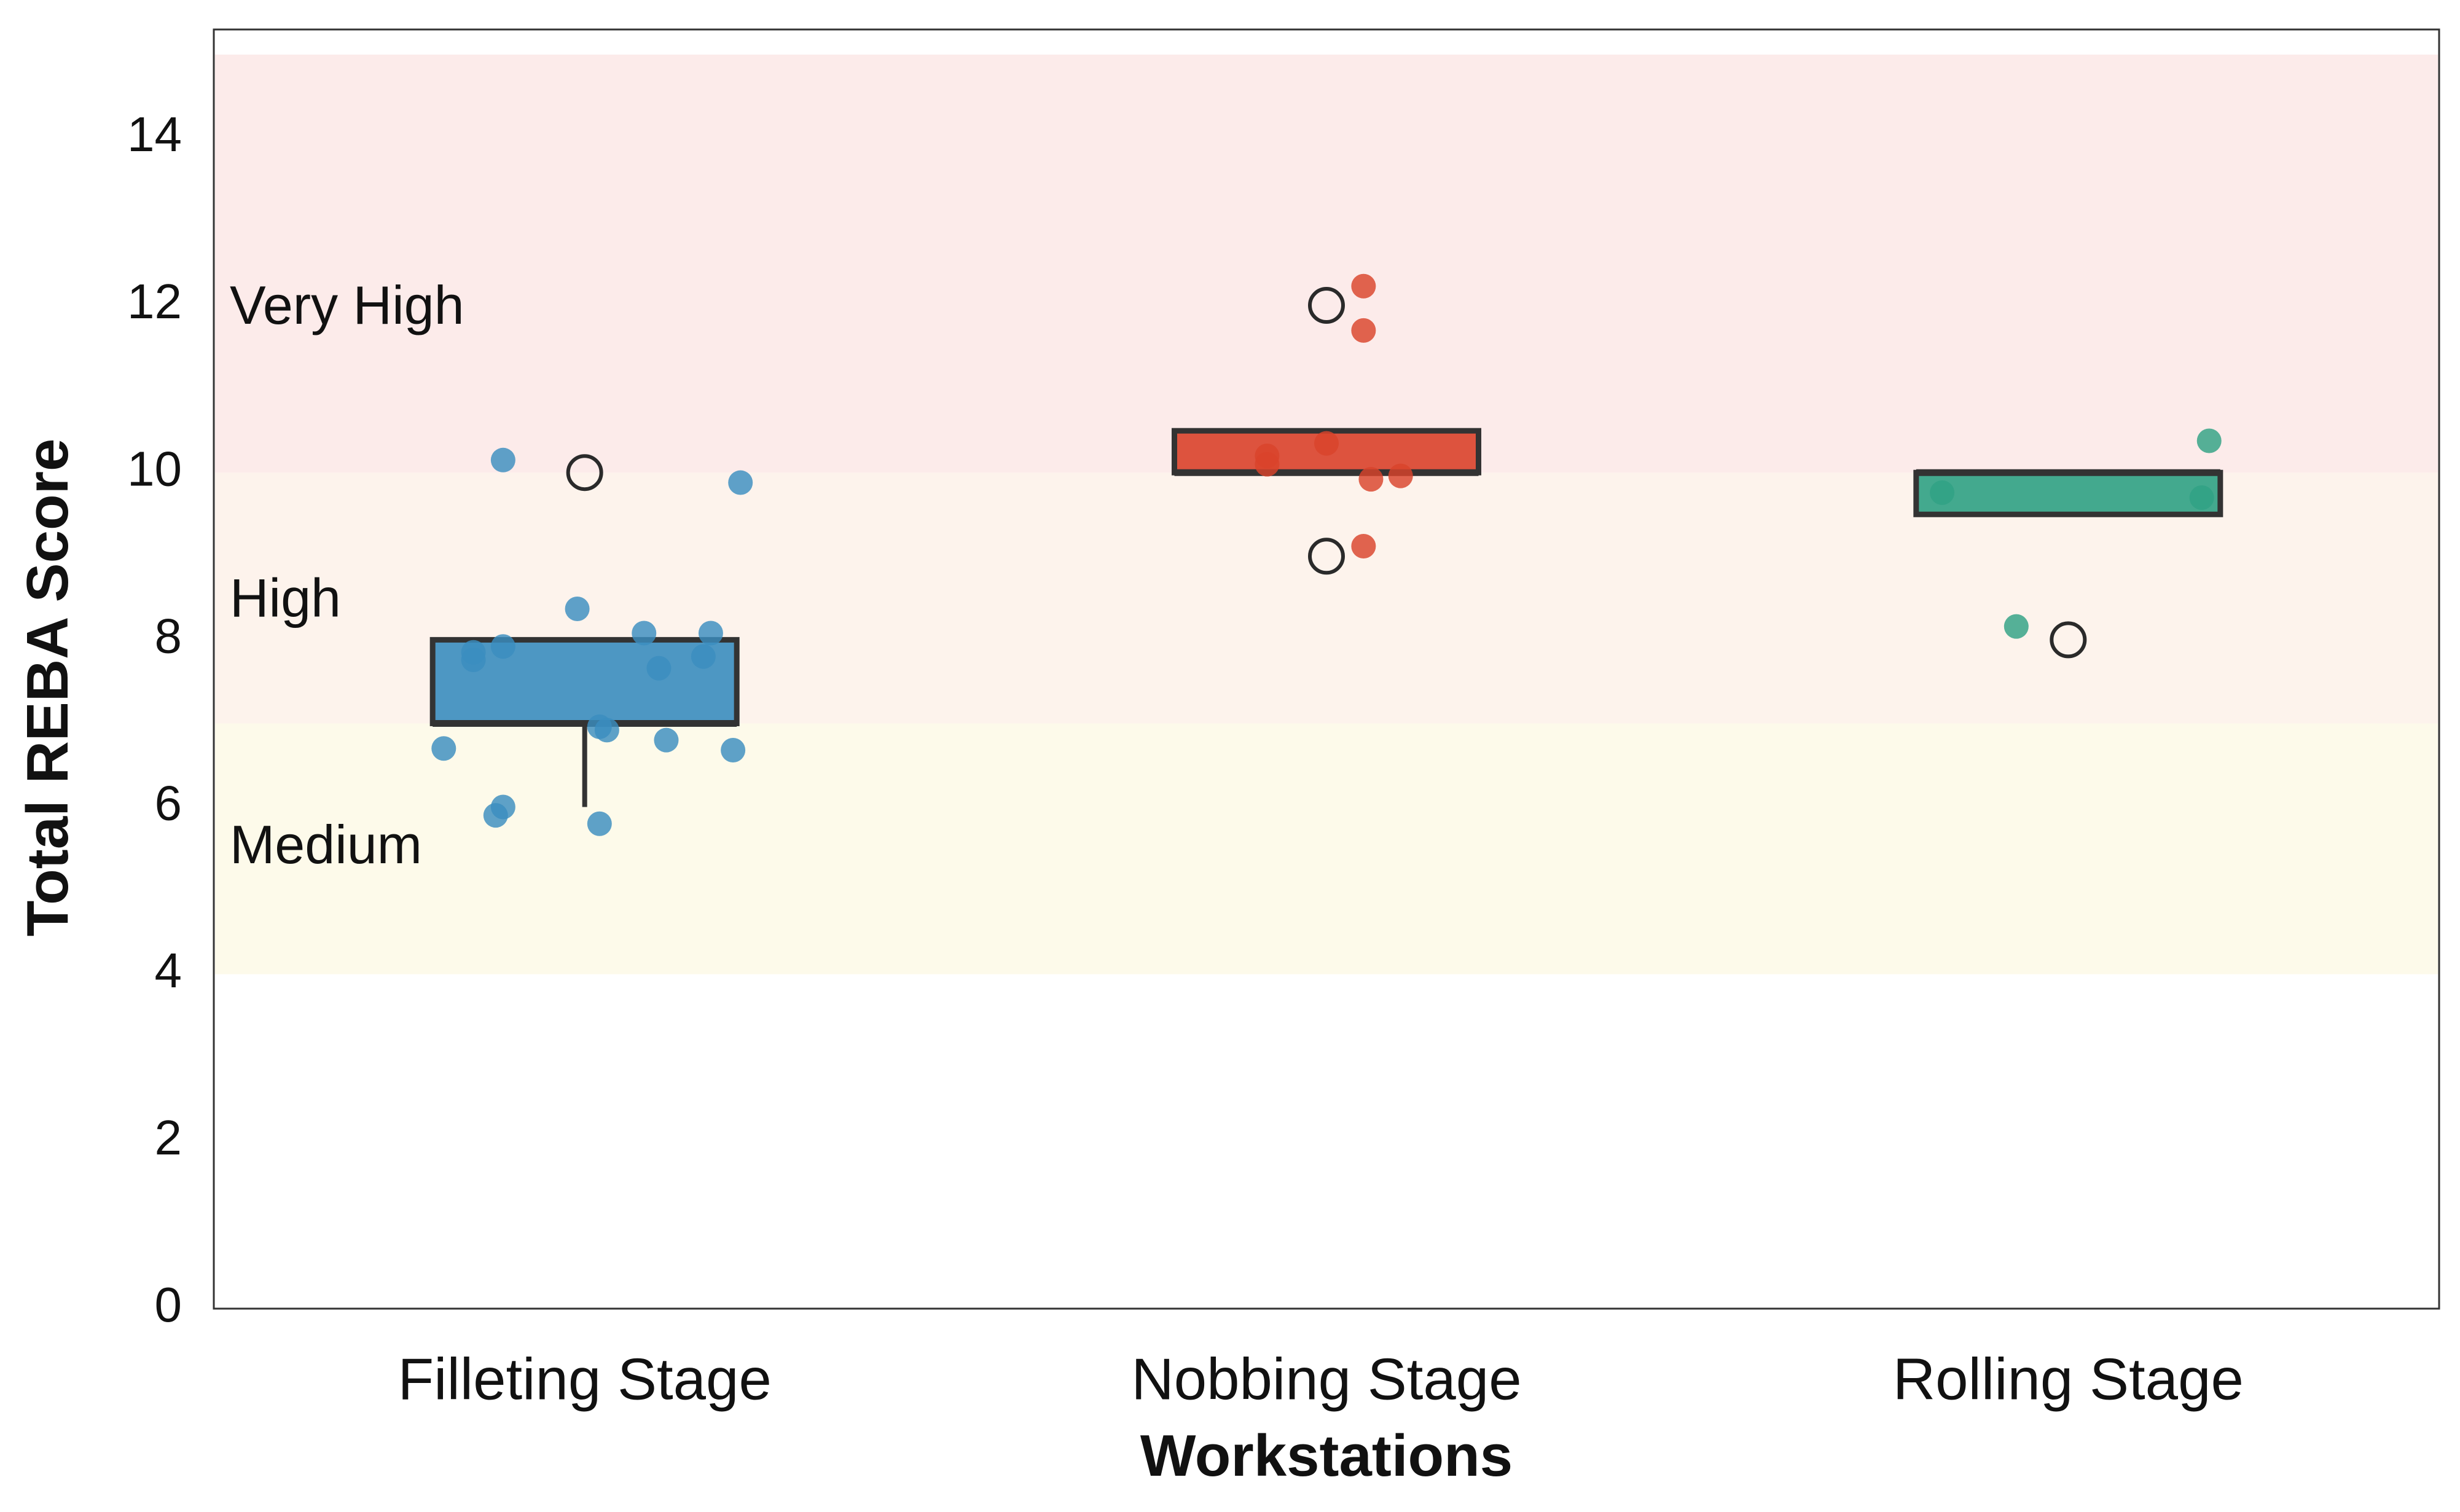 The width and height of the screenshot is (2460, 1512). What do you see at coordinates (168, 635) in the screenshot?
I see `y-tick-label: 8` at bounding box center [168, 635].